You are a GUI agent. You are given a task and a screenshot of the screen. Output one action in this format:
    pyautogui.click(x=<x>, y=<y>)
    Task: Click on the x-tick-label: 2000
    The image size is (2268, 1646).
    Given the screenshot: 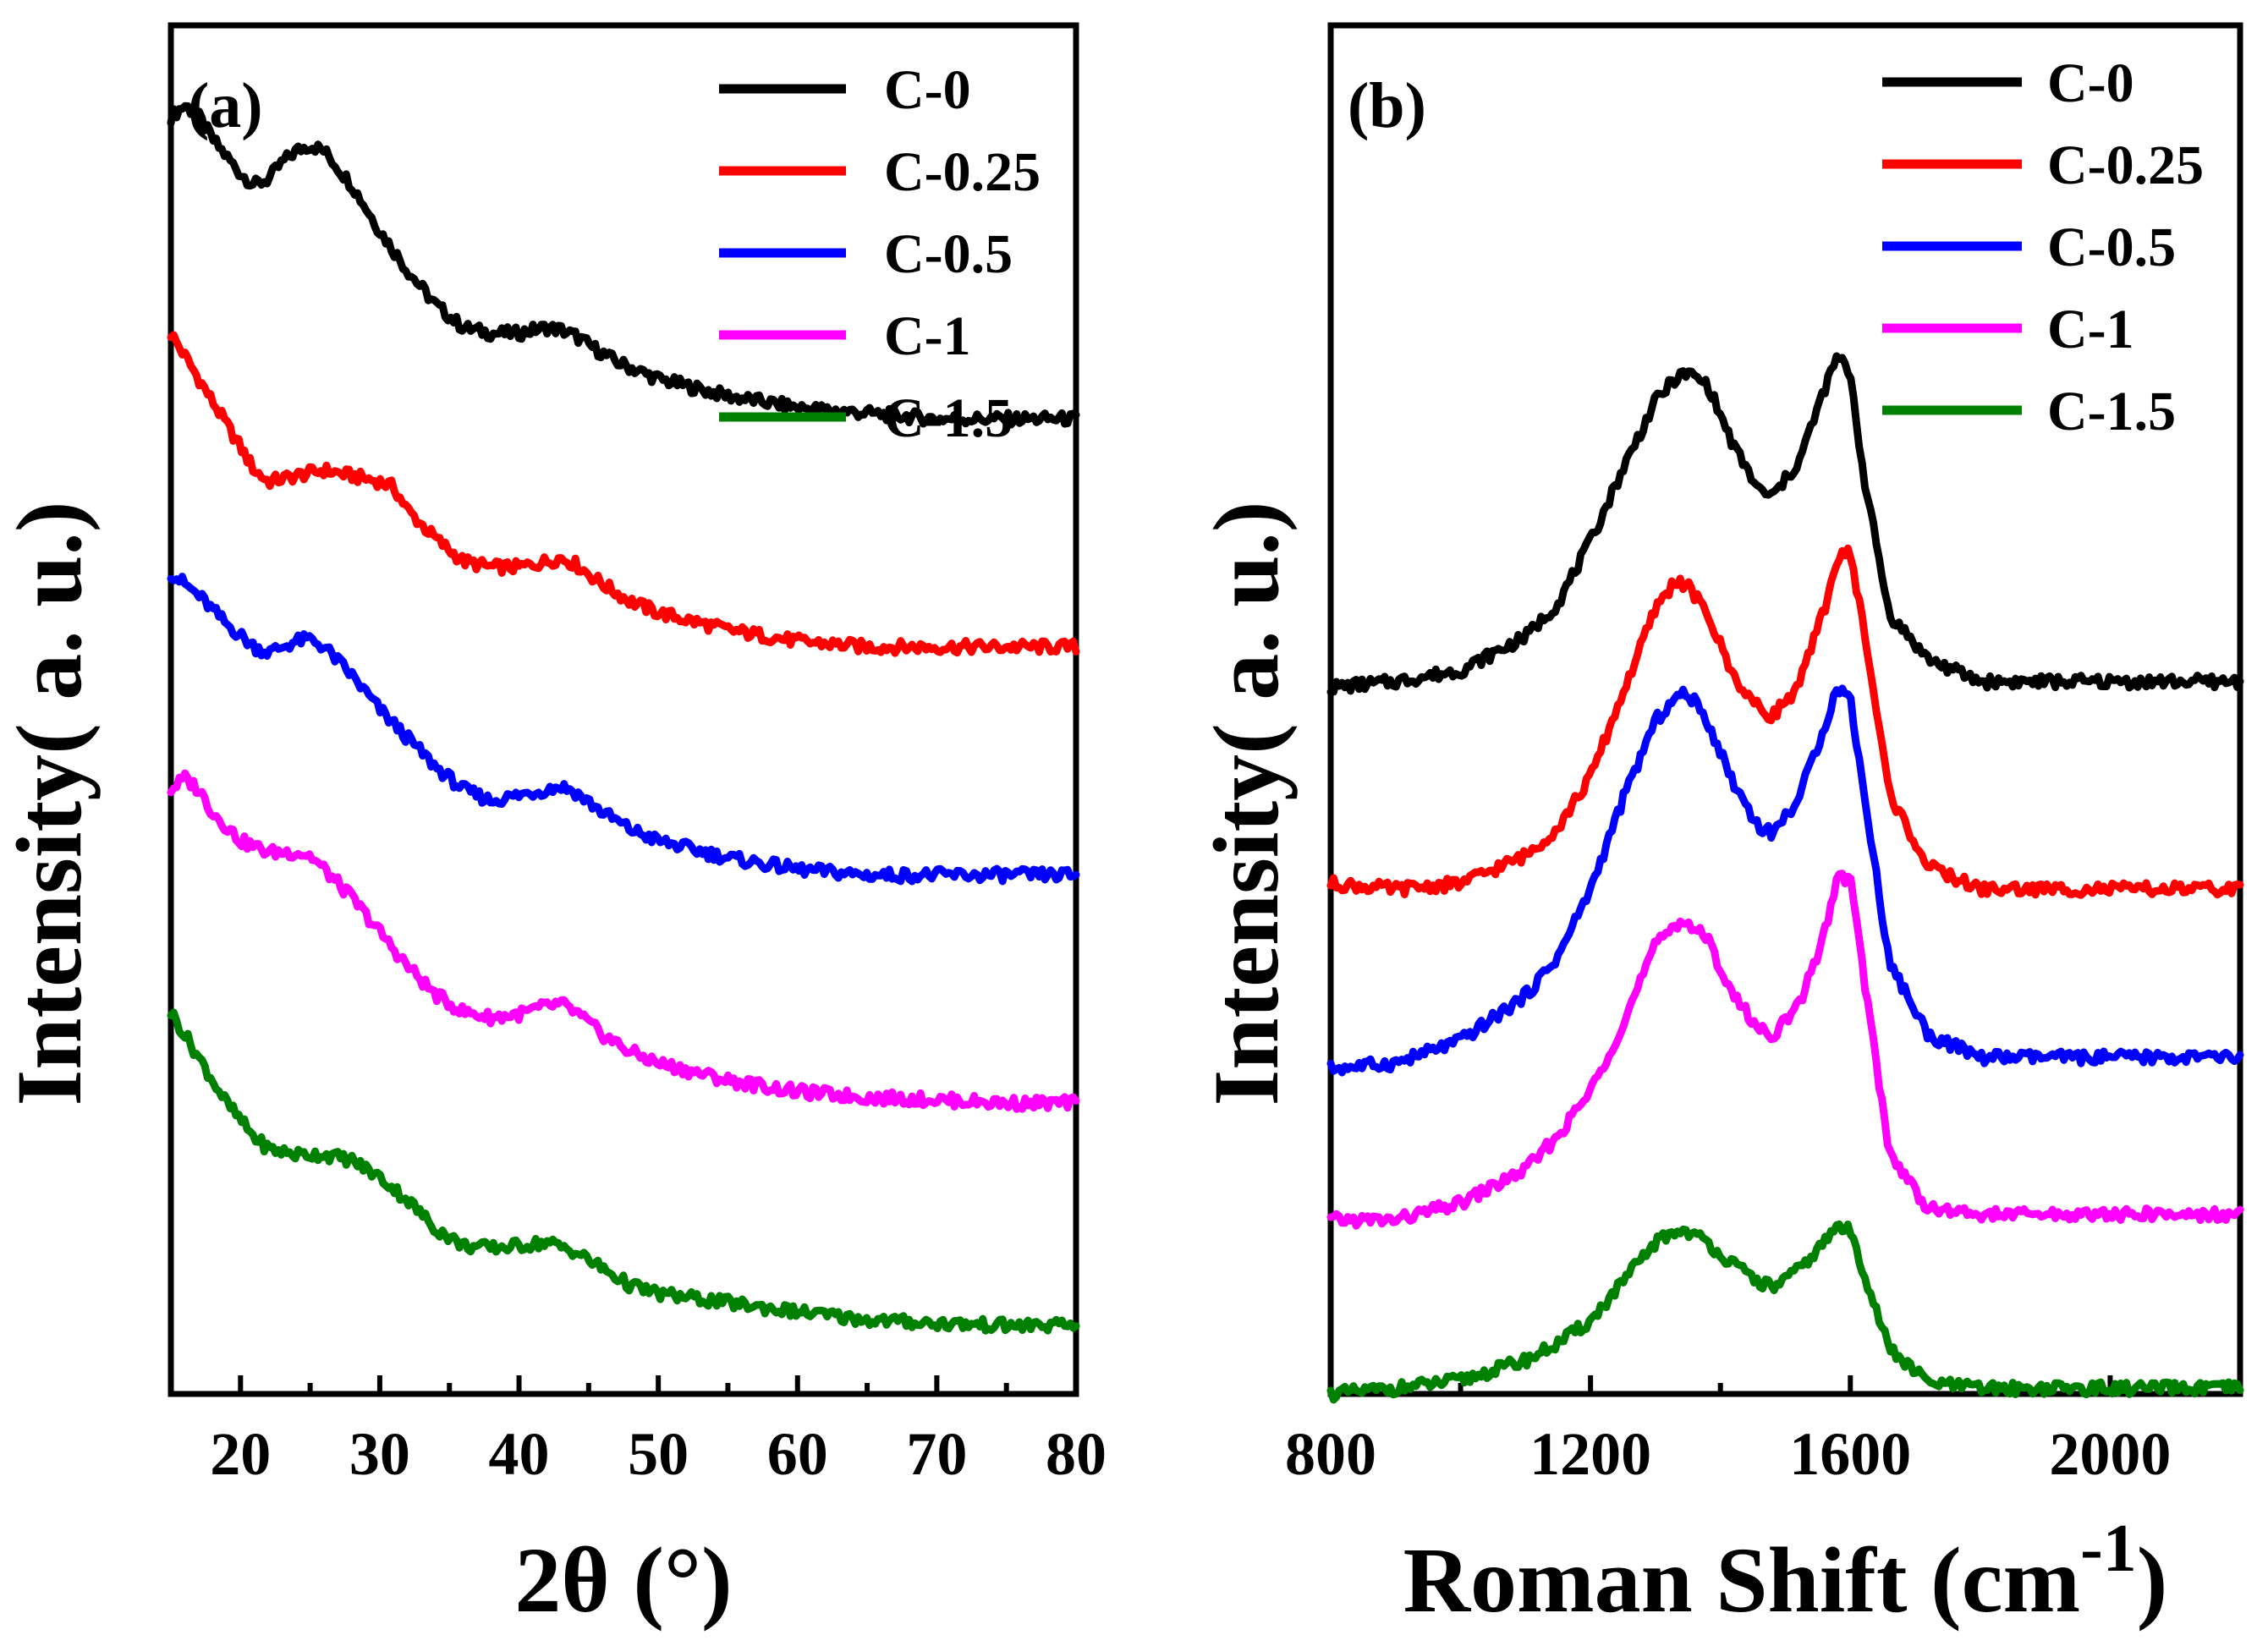 What is the action you would take?
    pyautogui.click(x=2110, y=1454)
    